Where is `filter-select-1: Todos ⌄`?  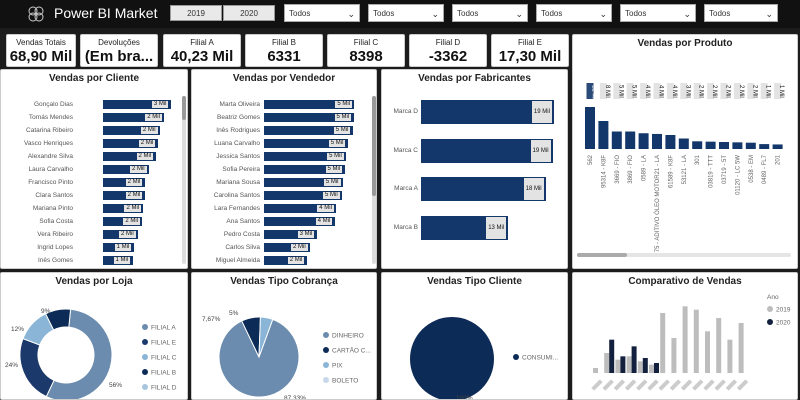 filter-select-1: Todos ⌄ is located at coordinates (322, 13).